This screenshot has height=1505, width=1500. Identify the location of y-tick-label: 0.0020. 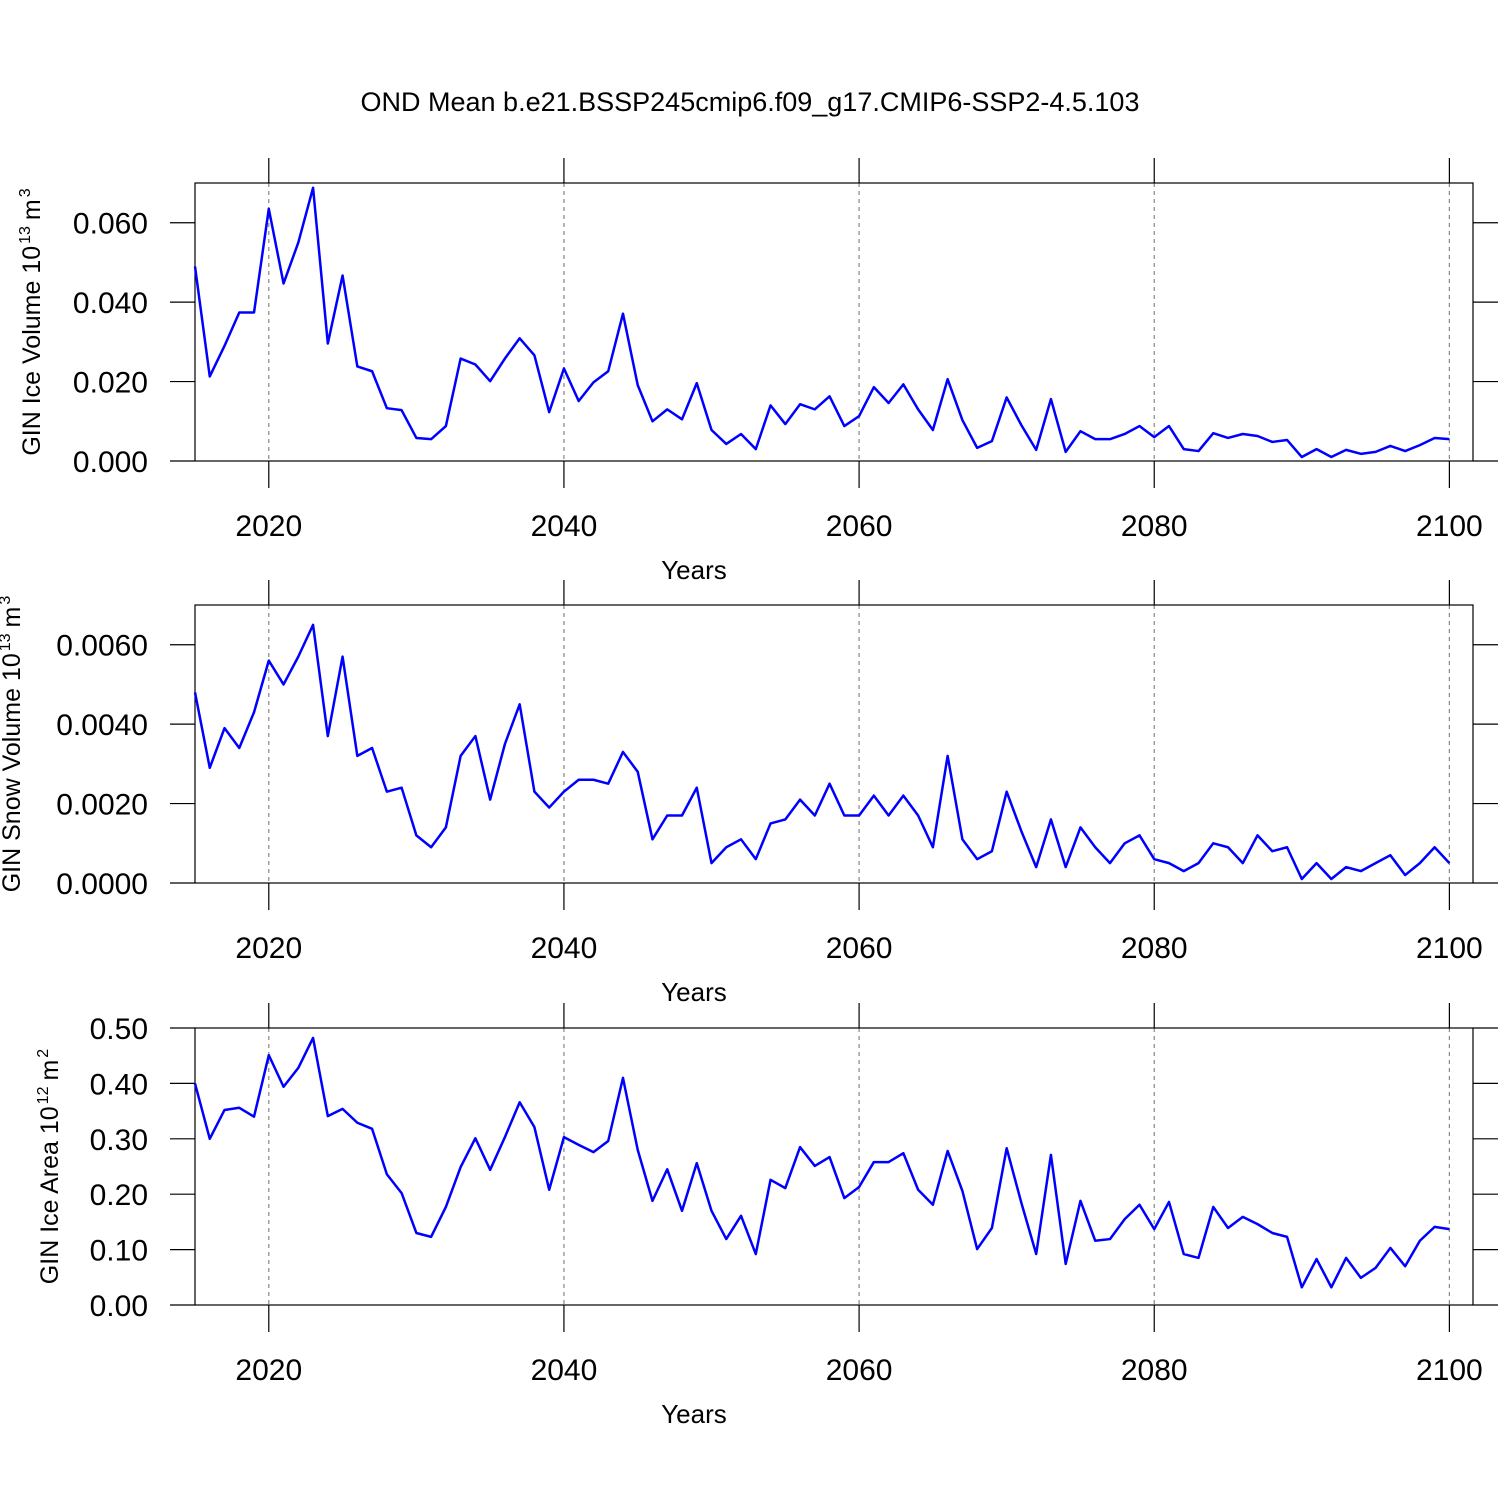
(102, 805).